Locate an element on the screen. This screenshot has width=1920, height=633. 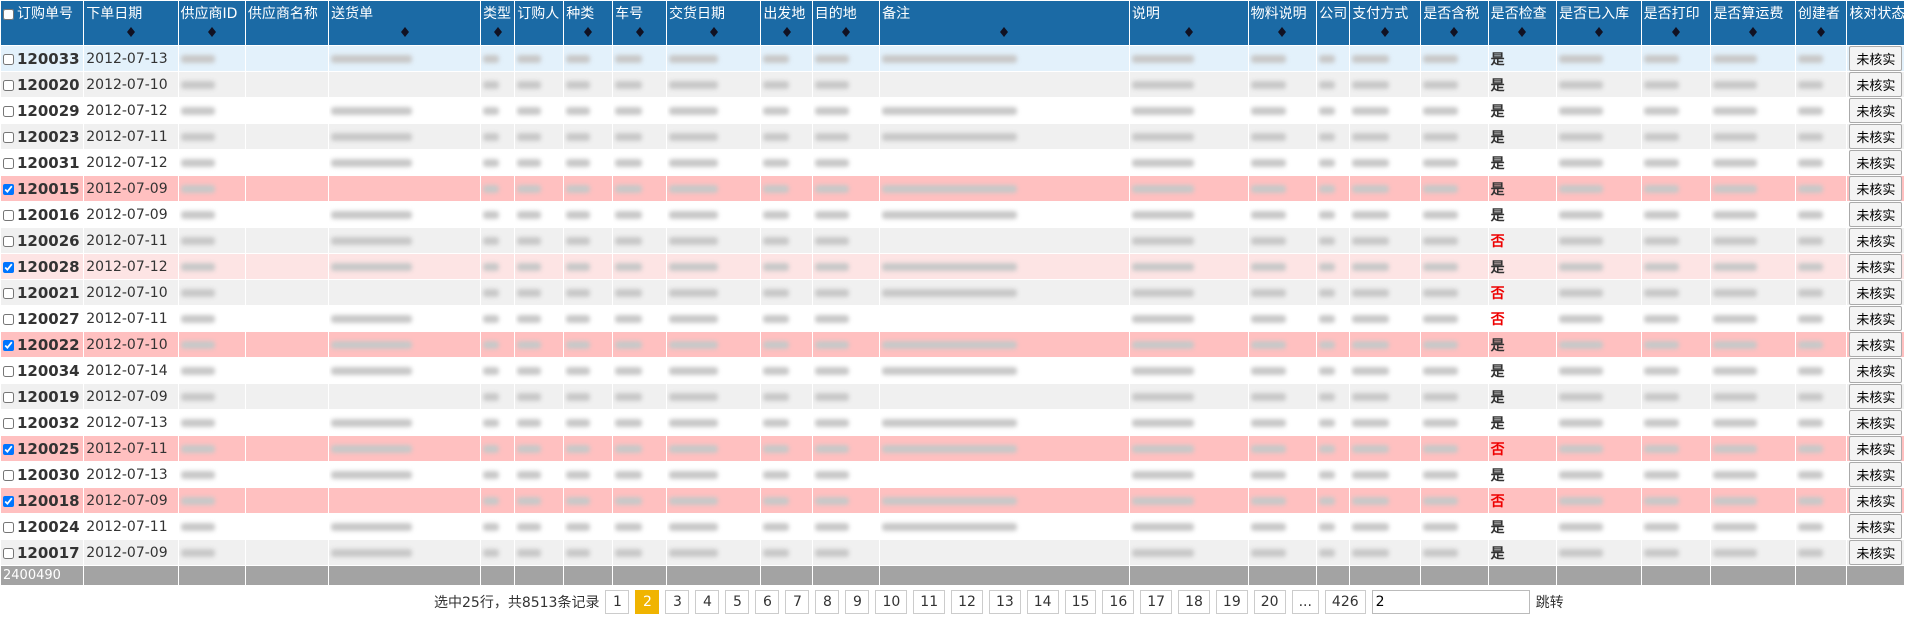
column-header: 公司 is located at coordinates (1333, 23).